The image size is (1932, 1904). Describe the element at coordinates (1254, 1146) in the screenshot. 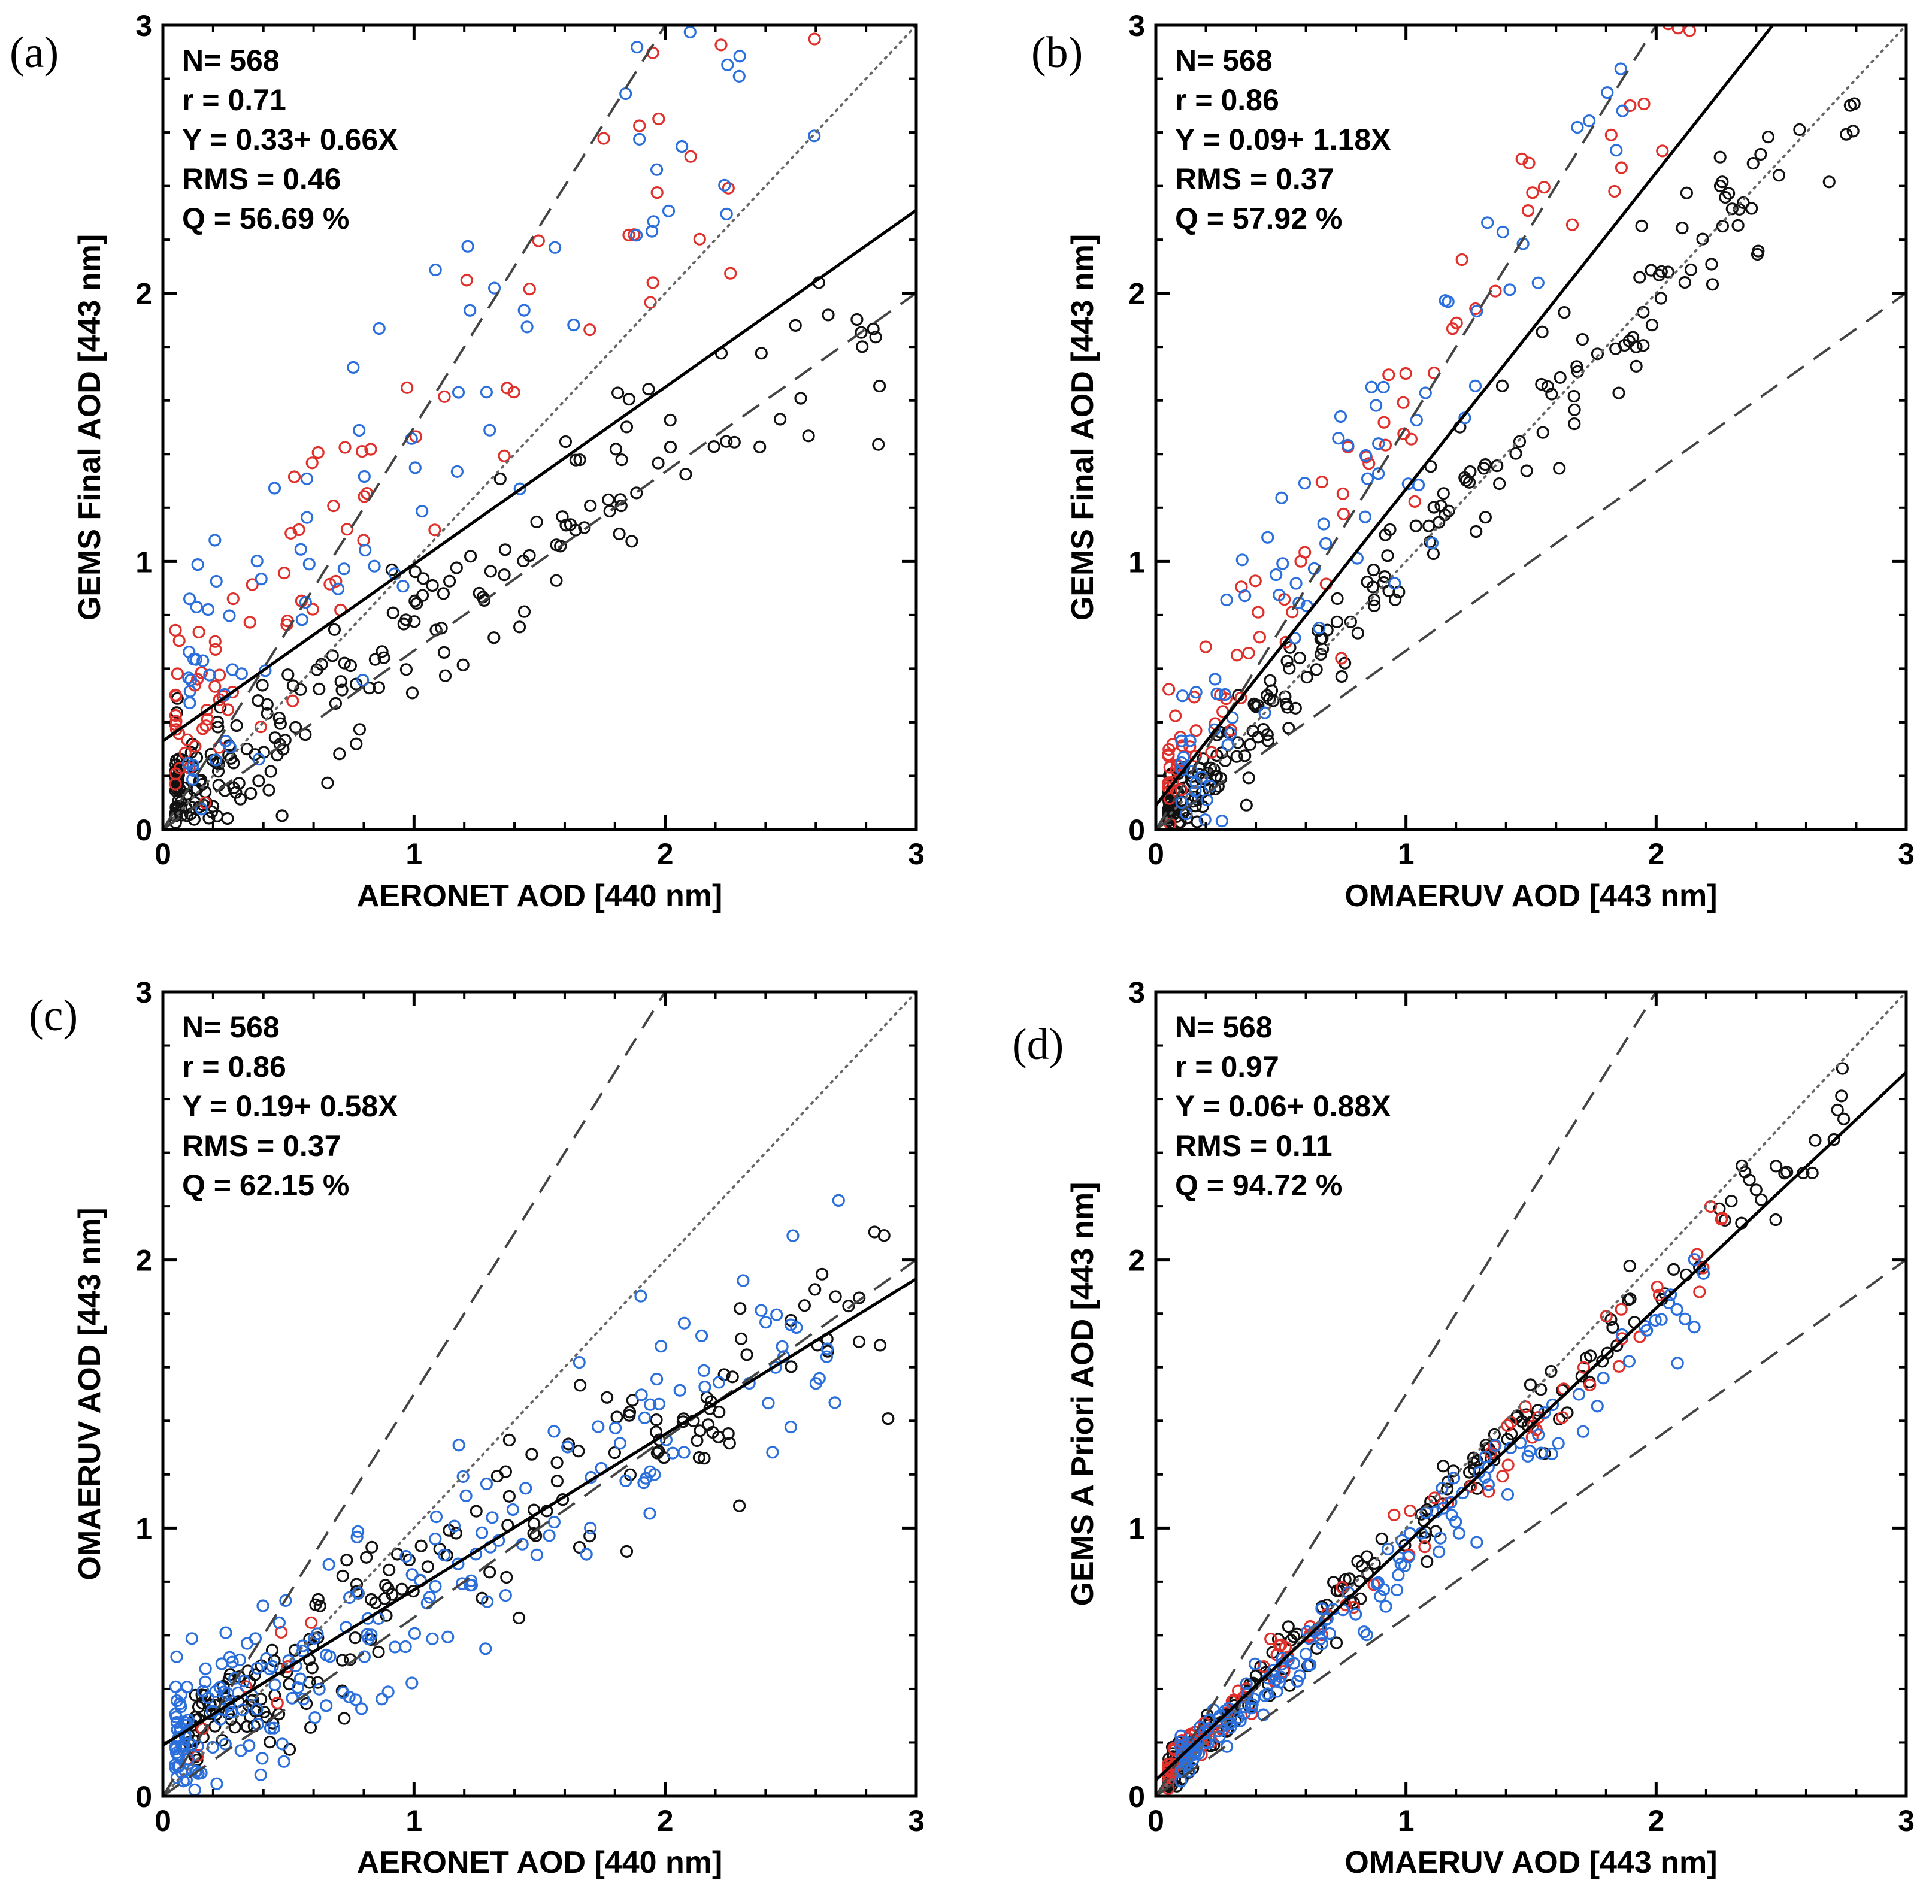

I see `stat-line: RMS = 0.11` at that location.